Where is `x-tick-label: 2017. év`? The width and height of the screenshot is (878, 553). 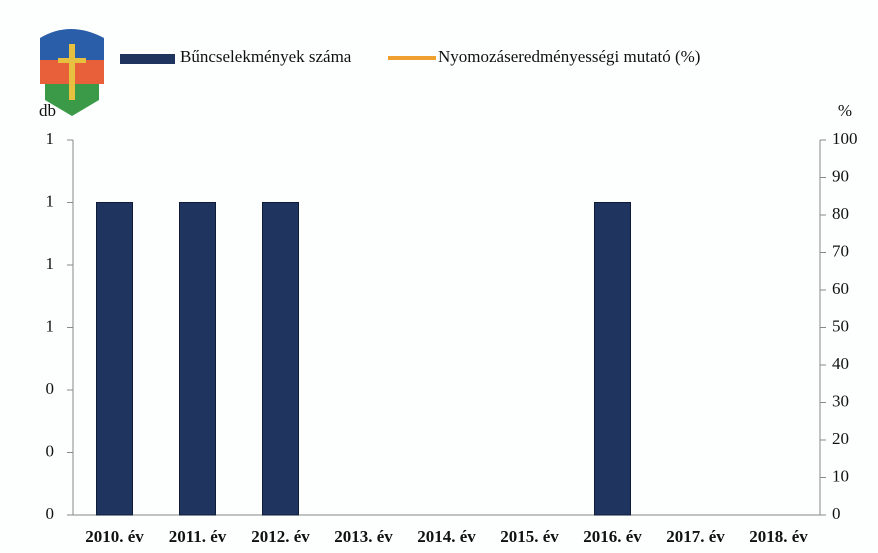
x-tick-label: 2017. év is located at coordinates (695, 536).